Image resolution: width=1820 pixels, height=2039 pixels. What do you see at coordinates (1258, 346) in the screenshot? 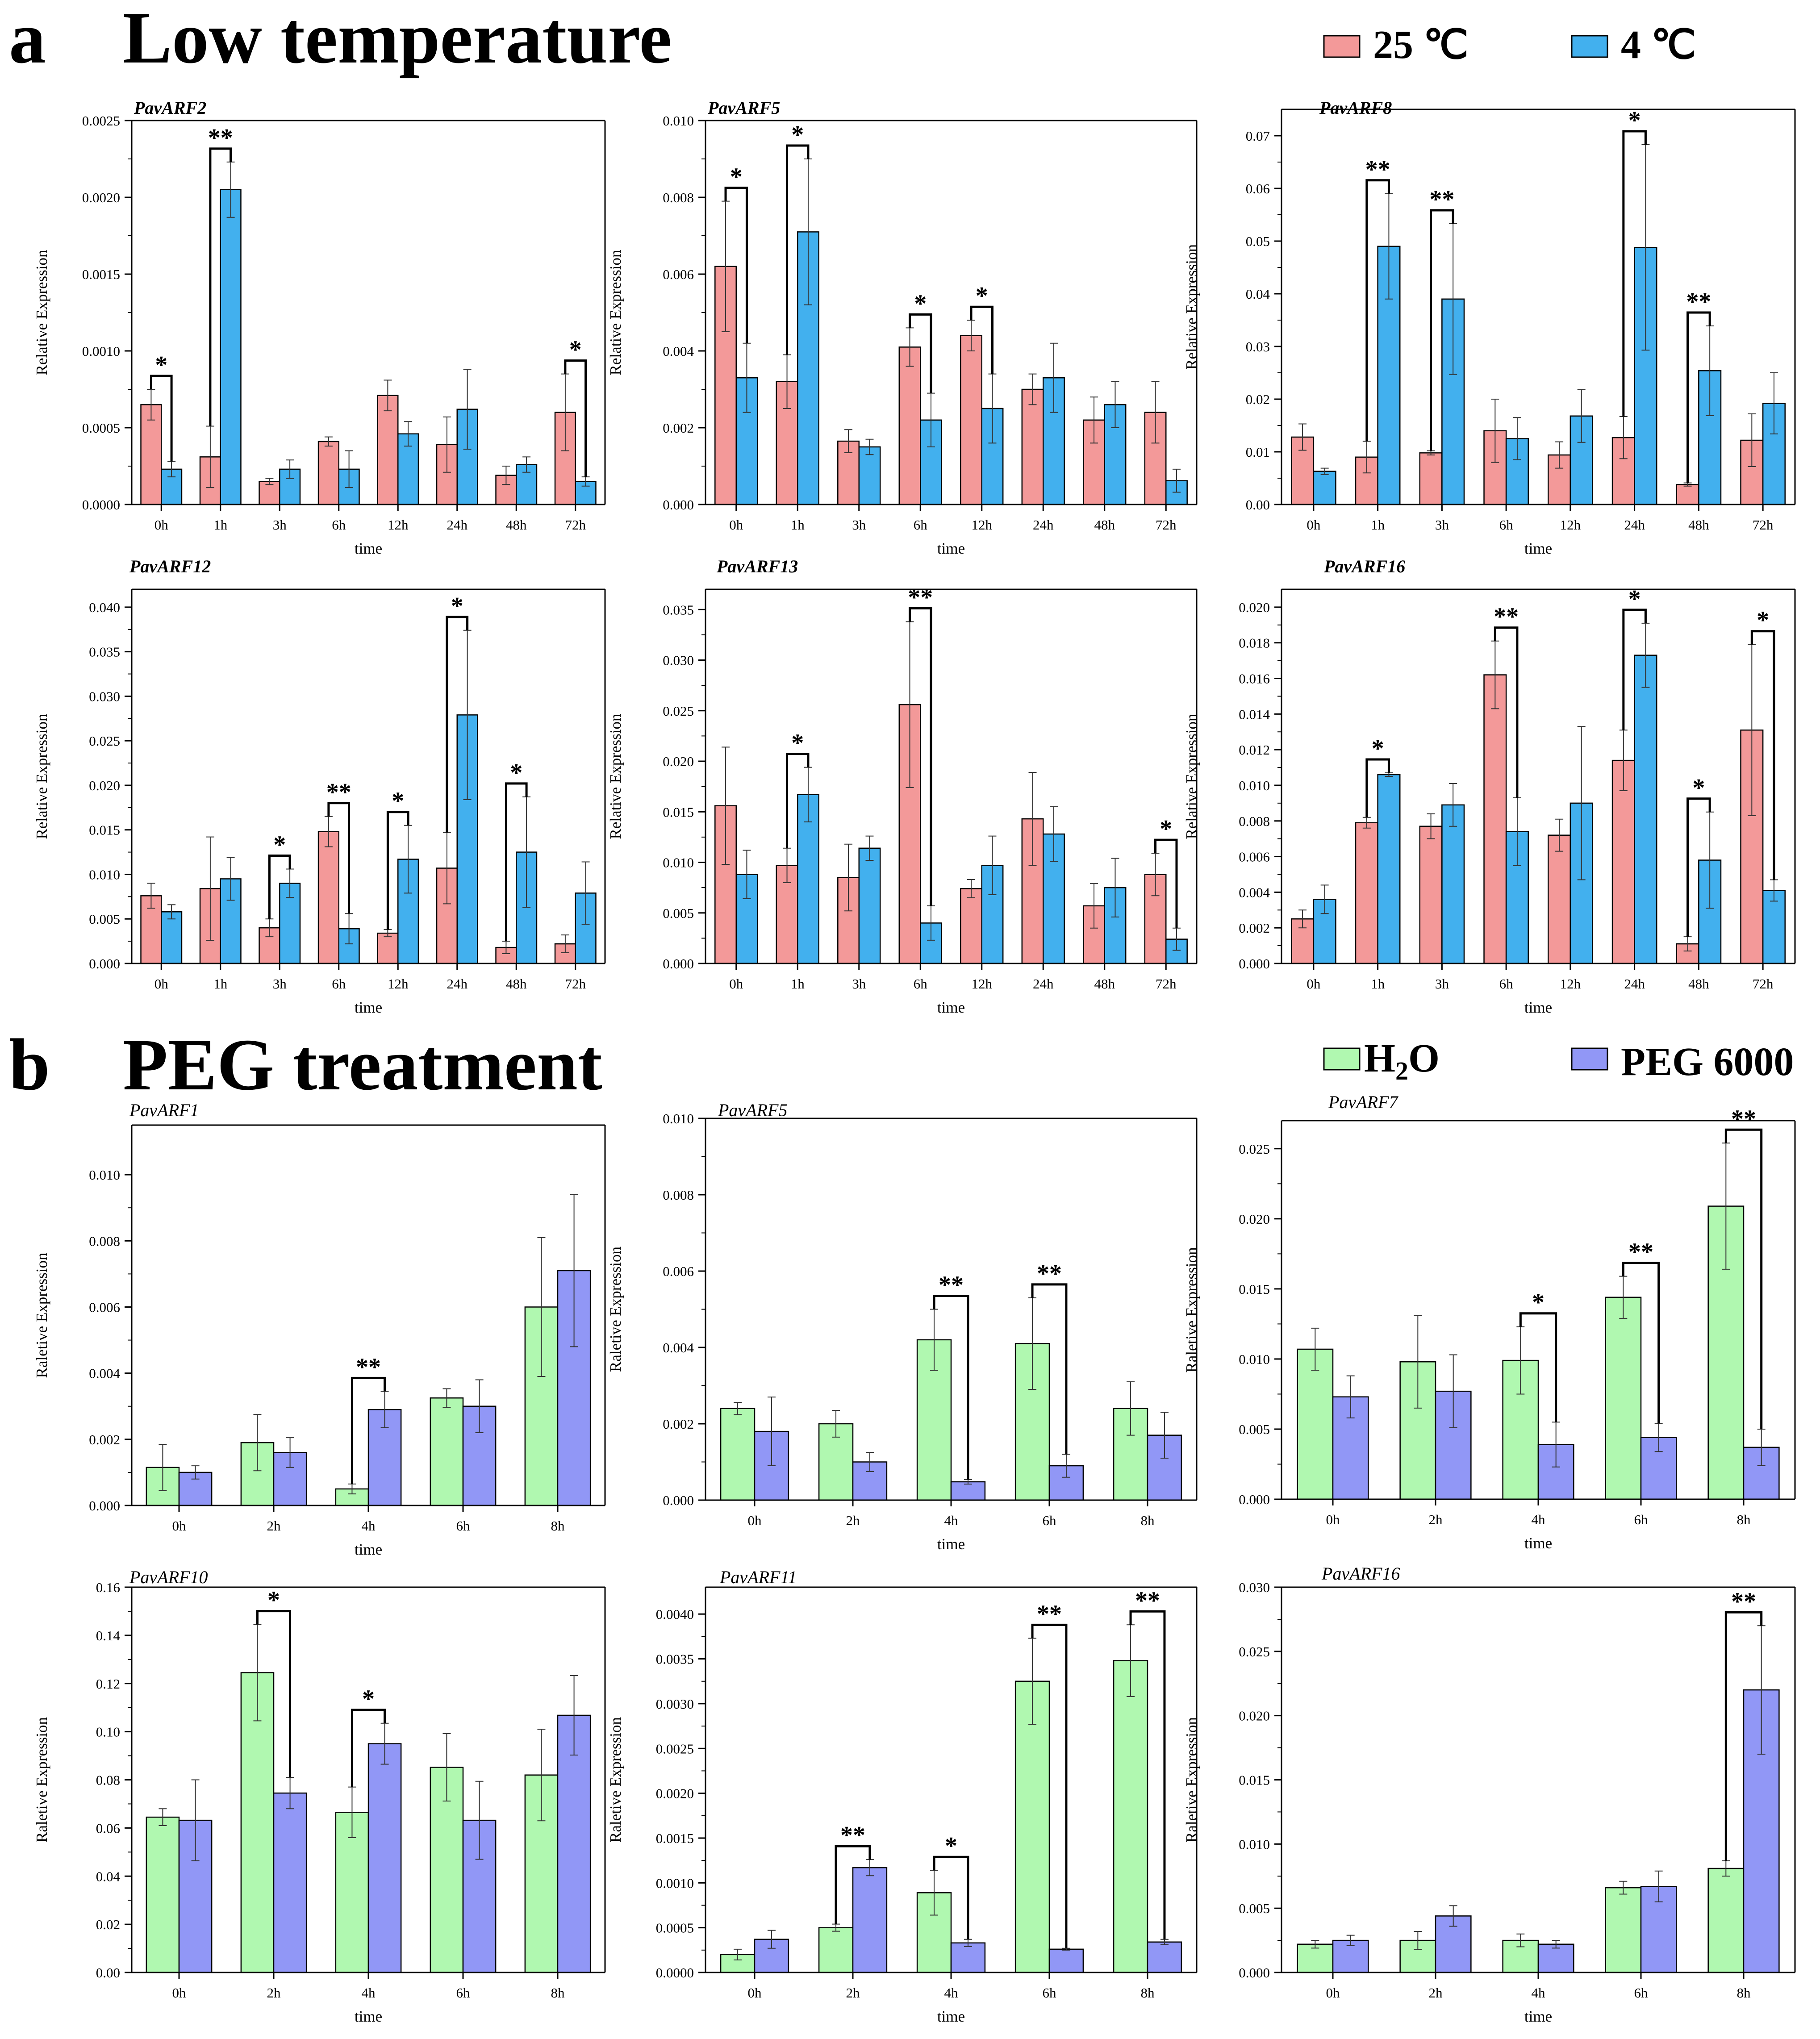
I see `y-tick-label: 0.03` at bounding box center [1258, 346].